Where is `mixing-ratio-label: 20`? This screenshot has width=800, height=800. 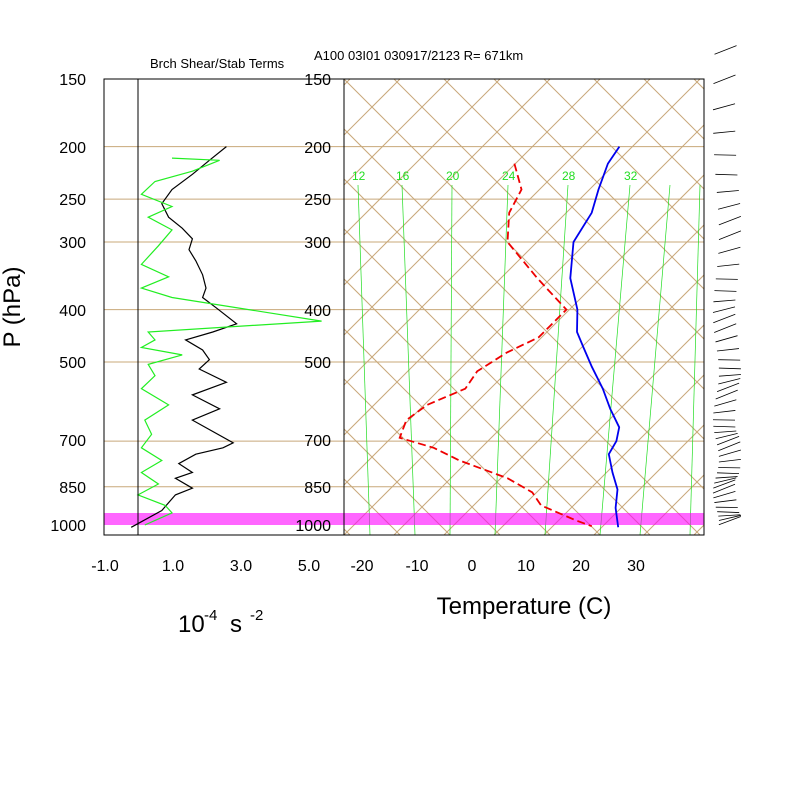
mixing-ratio-label: 20 is located at coordinates (453, 176).